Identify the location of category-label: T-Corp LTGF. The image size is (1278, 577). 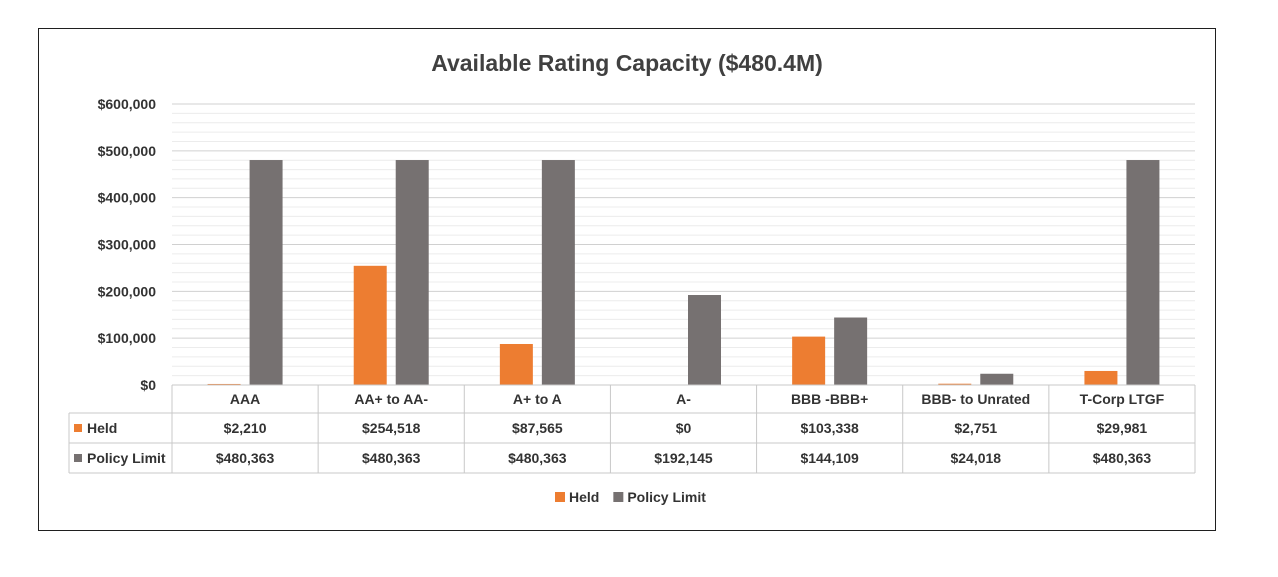
(1122, 399).